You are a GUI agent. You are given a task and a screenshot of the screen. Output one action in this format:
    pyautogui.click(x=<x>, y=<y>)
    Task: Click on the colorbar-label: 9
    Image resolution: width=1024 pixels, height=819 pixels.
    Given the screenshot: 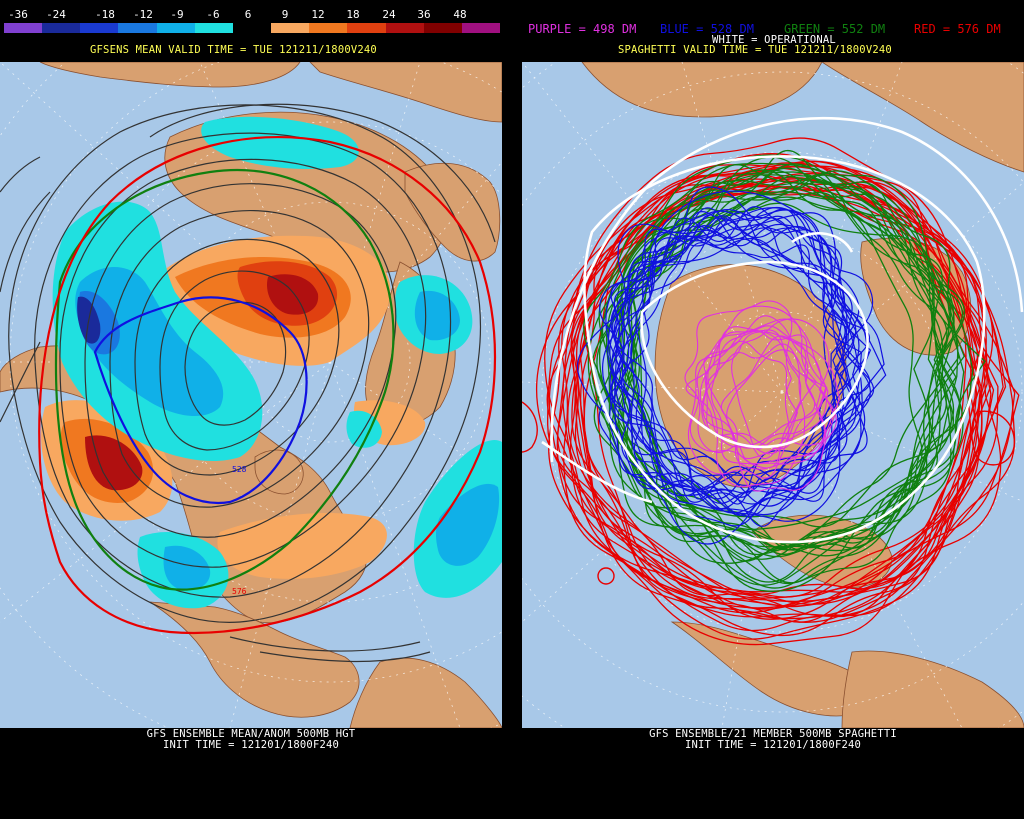 What is the action you would take?
    pyautogui.click(x=285, y=14)
    